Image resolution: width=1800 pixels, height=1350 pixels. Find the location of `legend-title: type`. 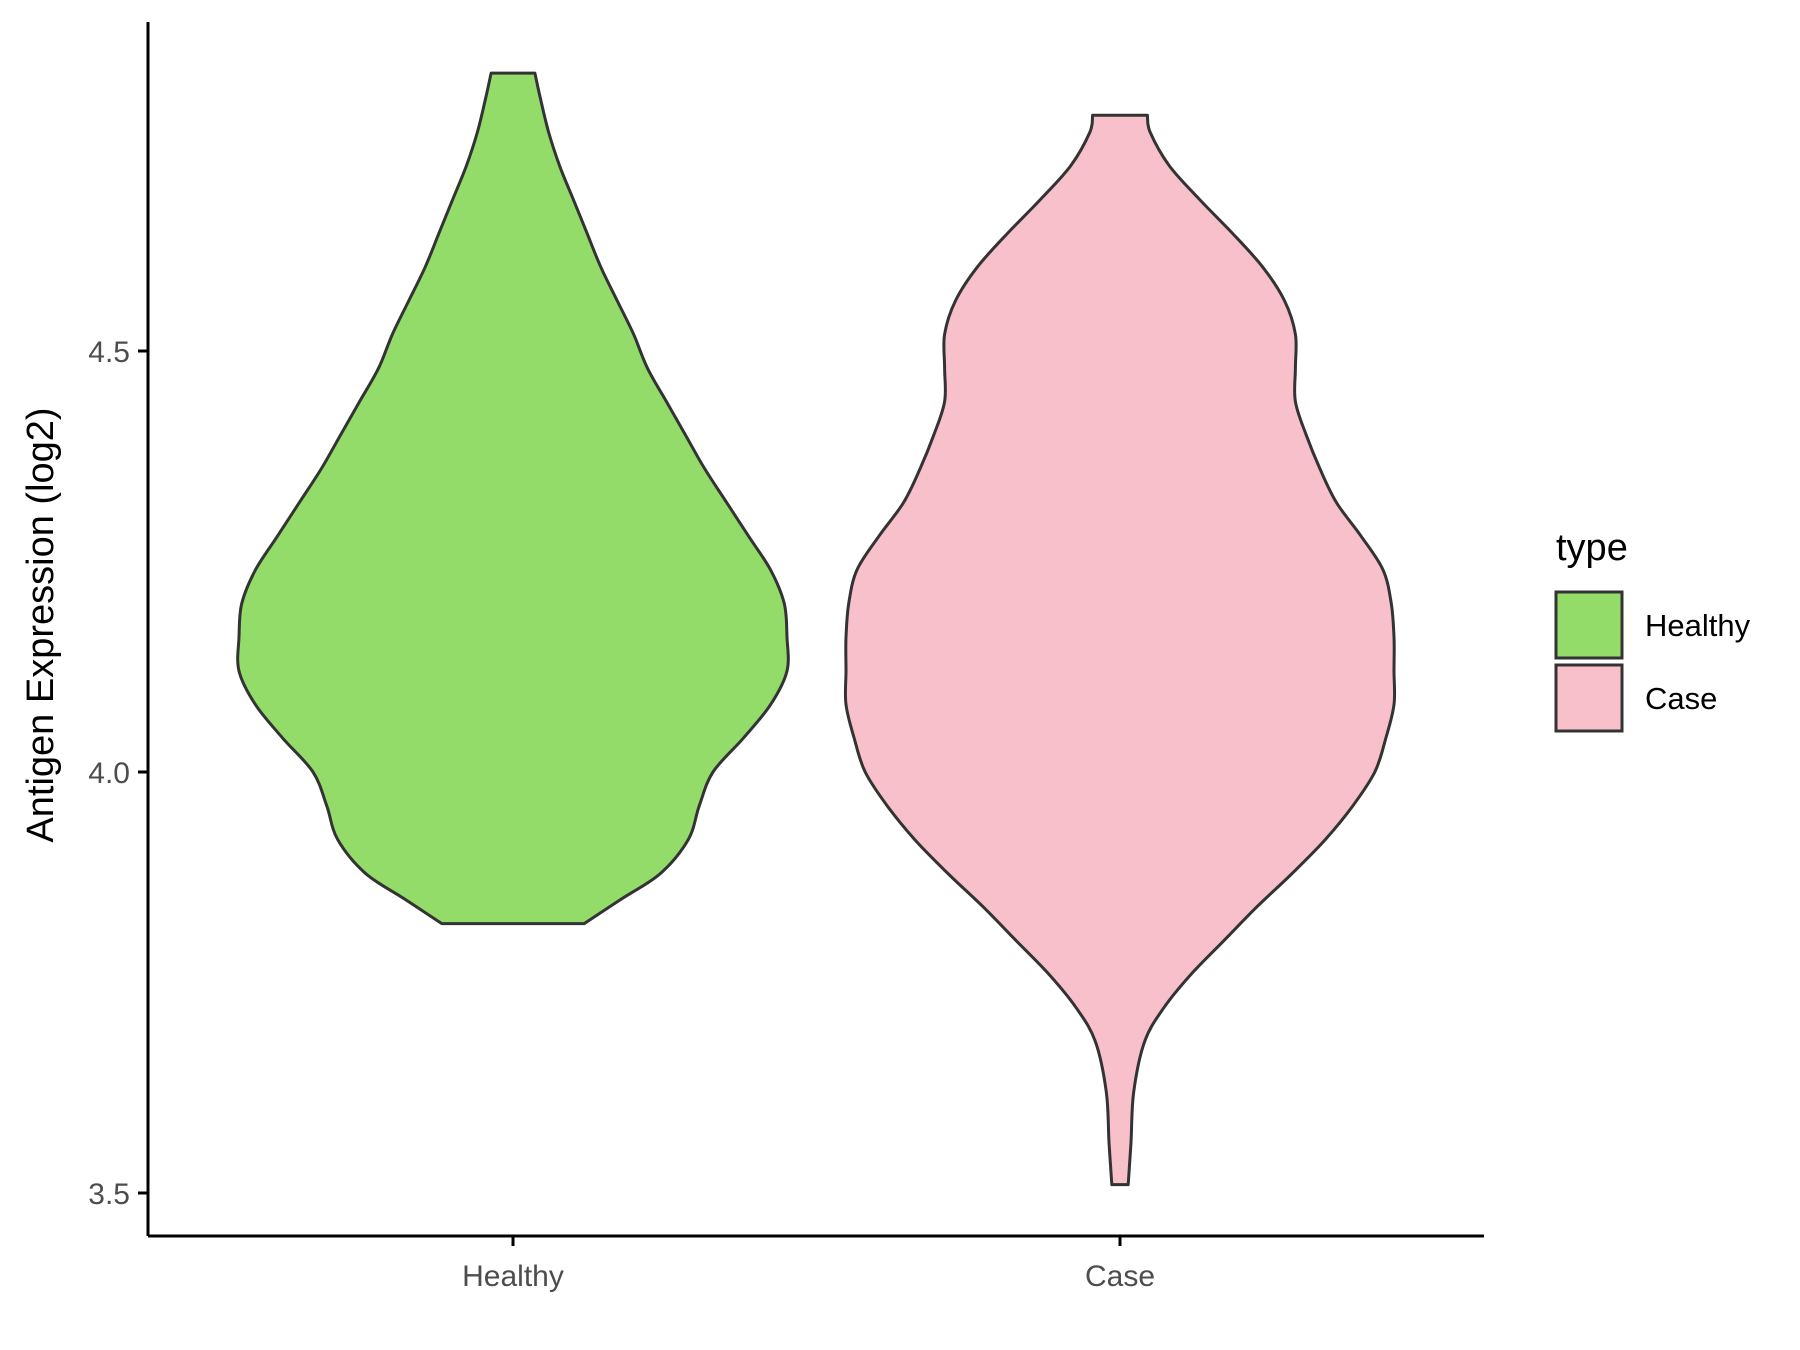

legend-title: type is located at coordinates (1592, 548).